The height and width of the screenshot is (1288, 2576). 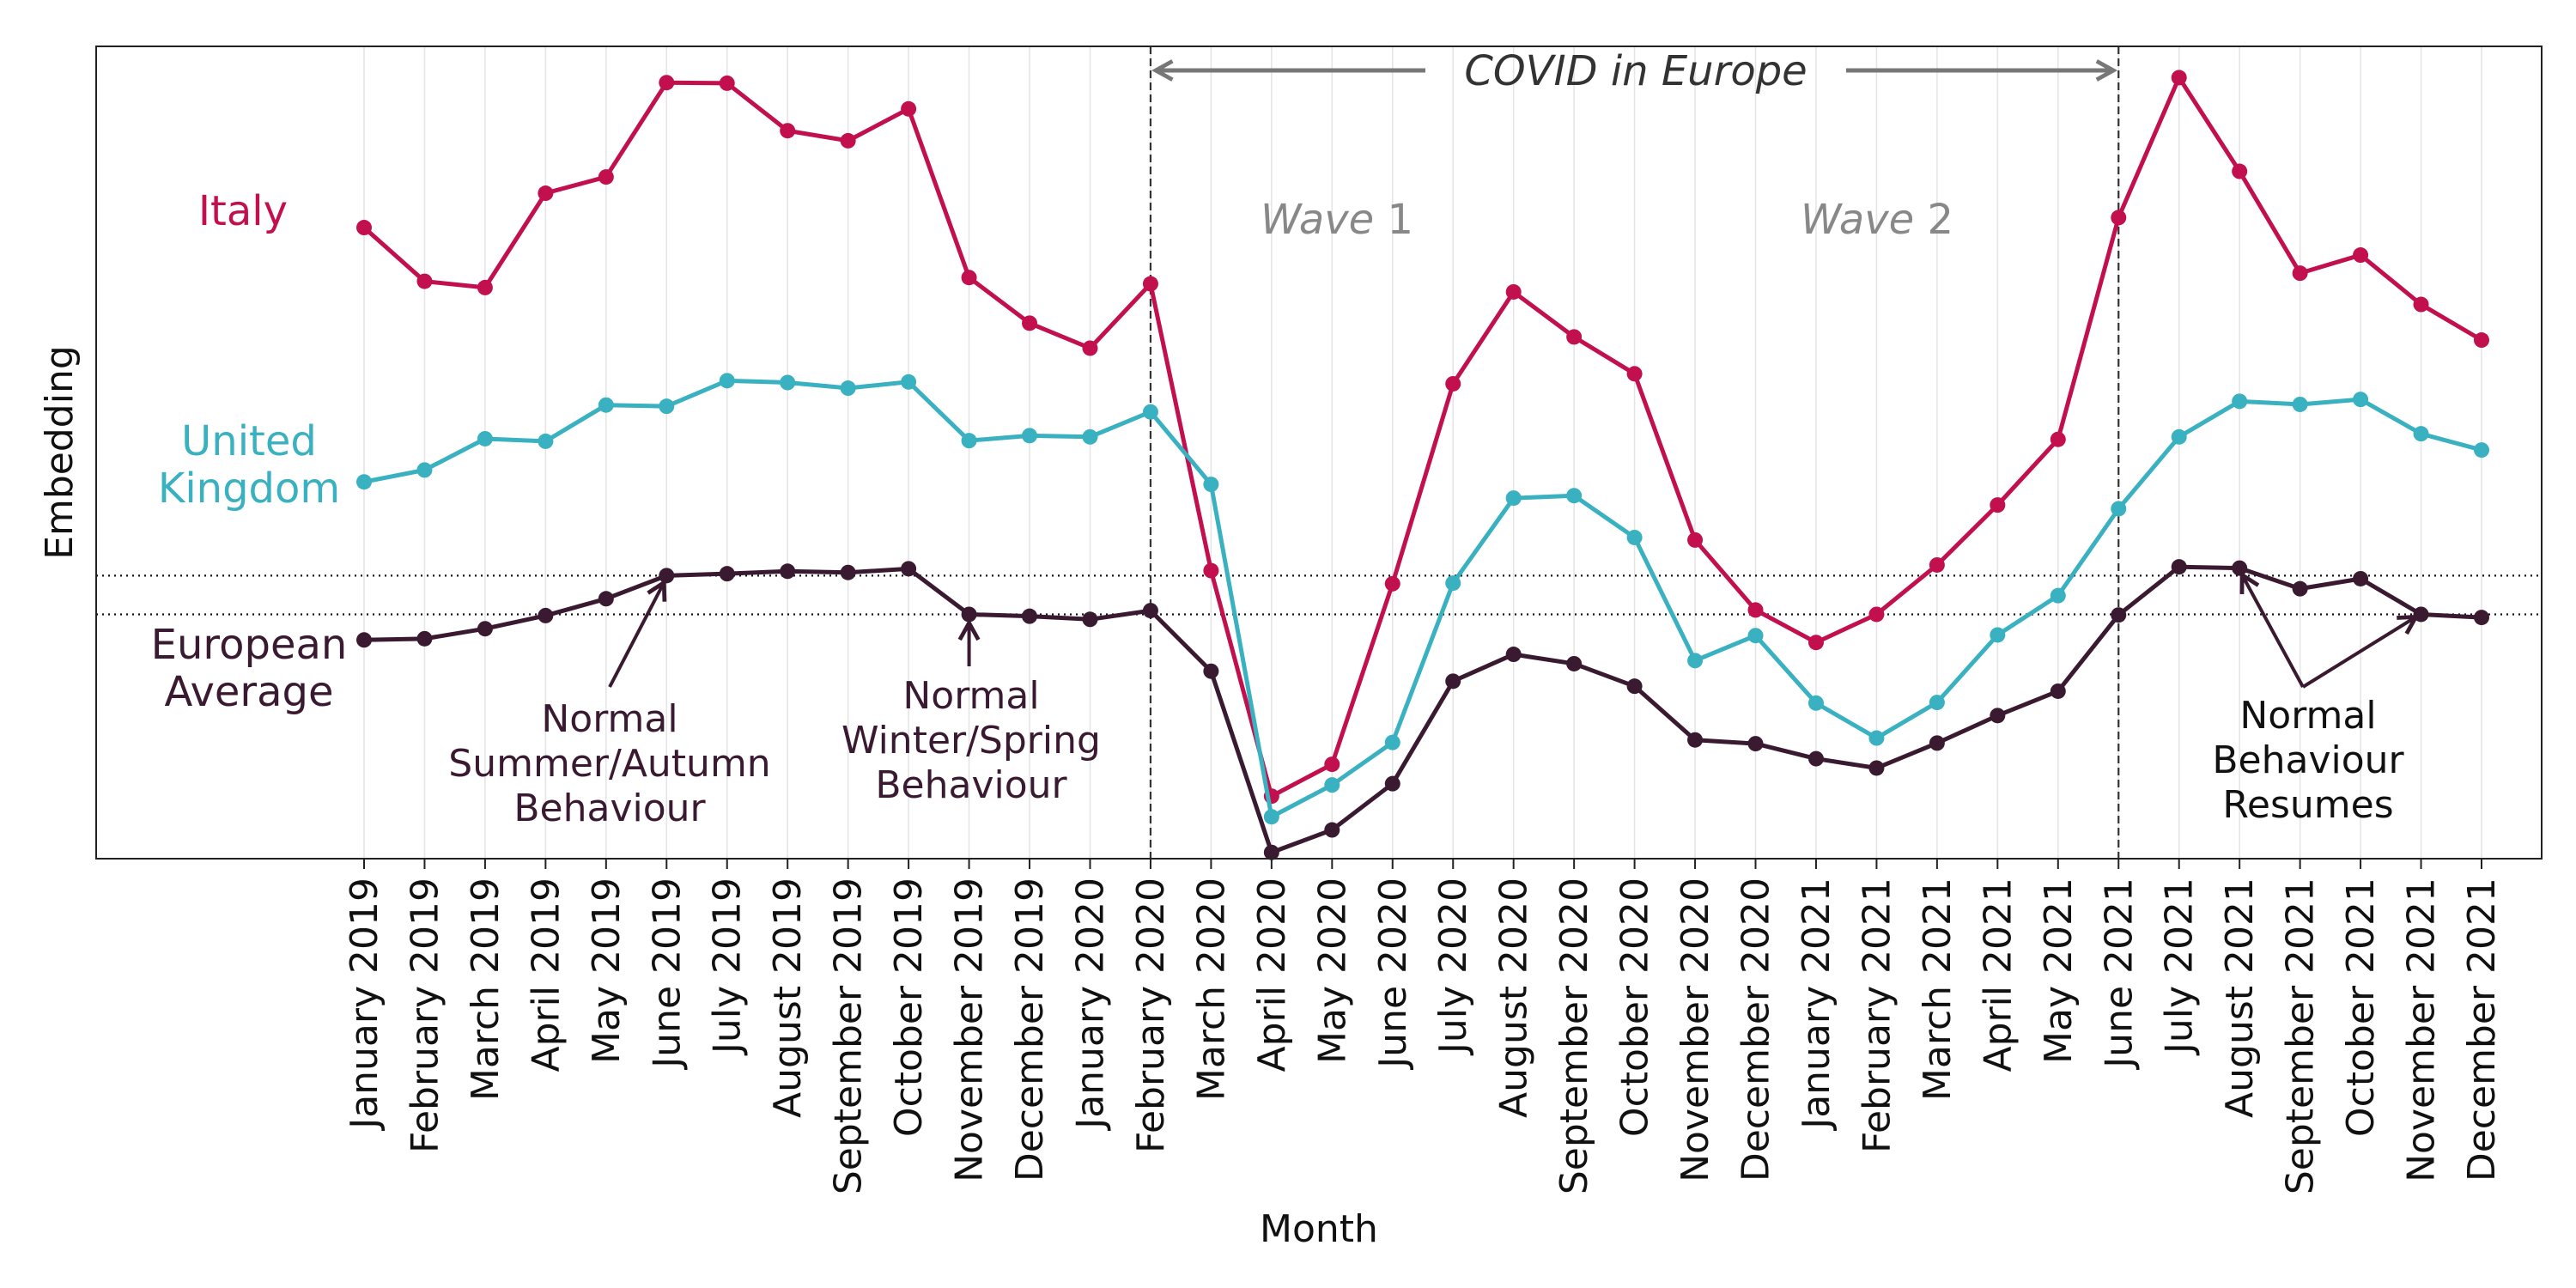 What do you see at coordinates (970, 1030) in the screenshot?
I see `x-tick-label: November 2019` at bounding box center [970, 1030].